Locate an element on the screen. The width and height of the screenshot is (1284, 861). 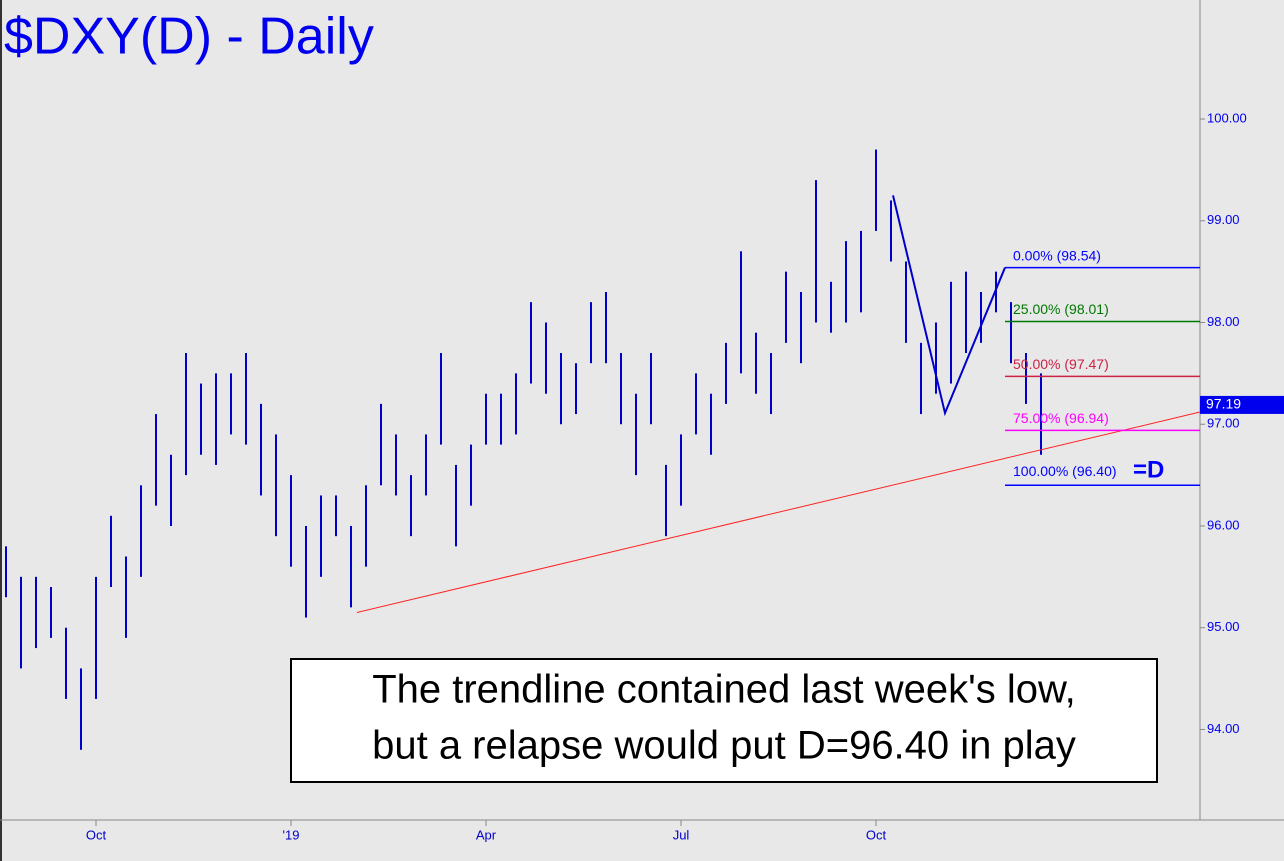
fib-label: 100.00% (96.40) is located at coordinates (1065, 471).